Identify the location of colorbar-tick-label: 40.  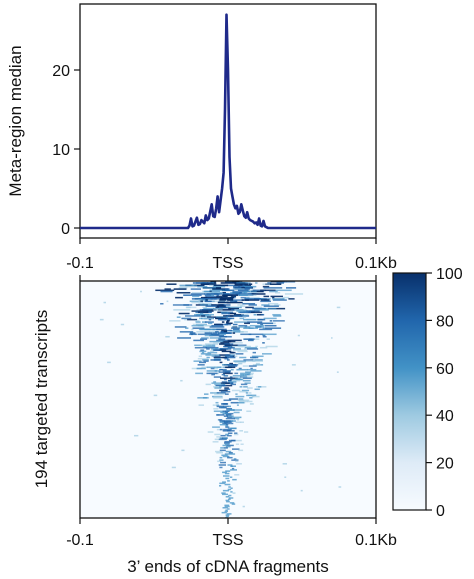
(445, 416).